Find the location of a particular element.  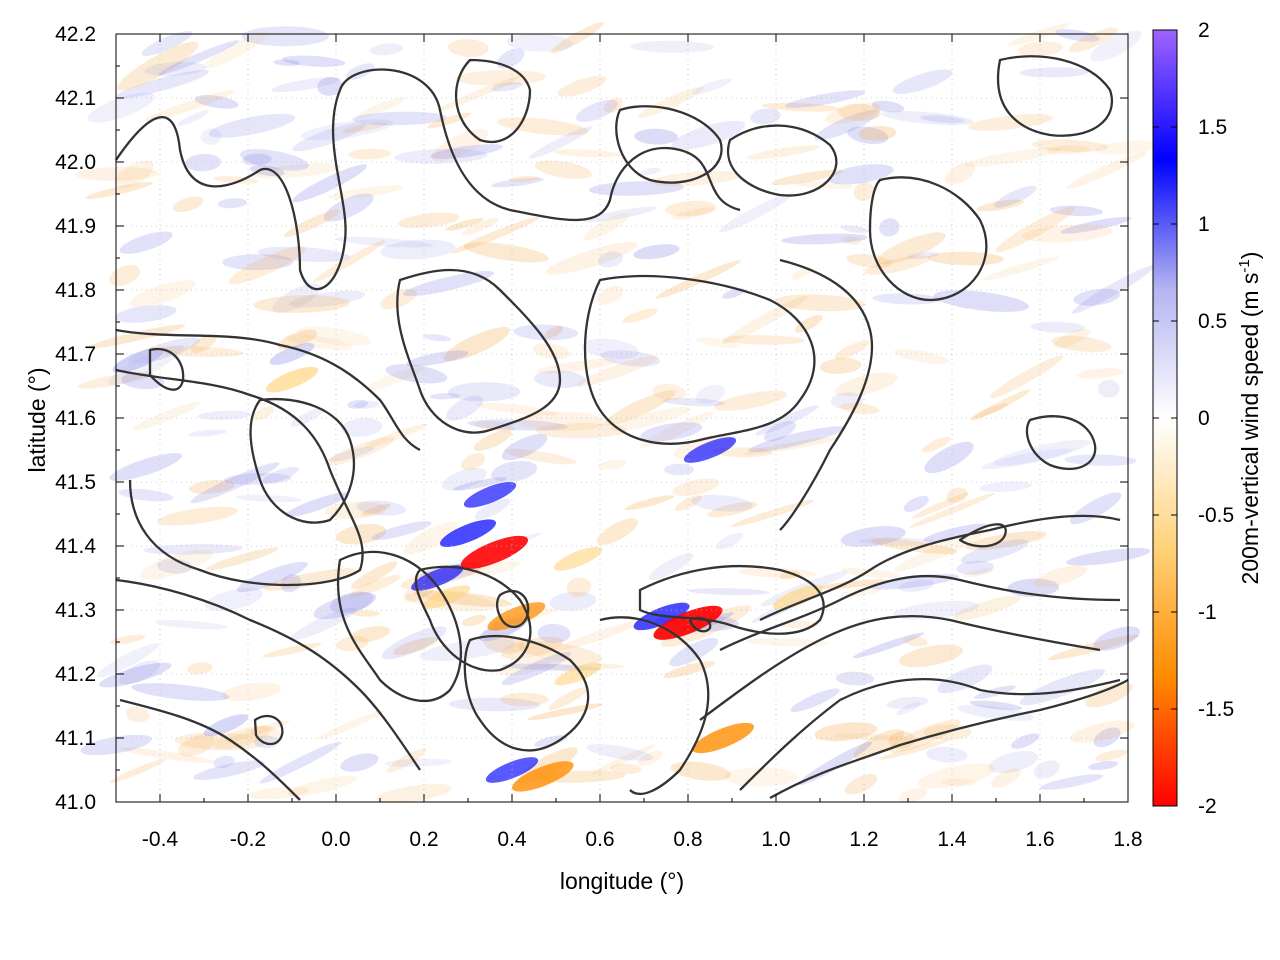

x-tick-label: 0.6 is located at coordinates (599, 839).